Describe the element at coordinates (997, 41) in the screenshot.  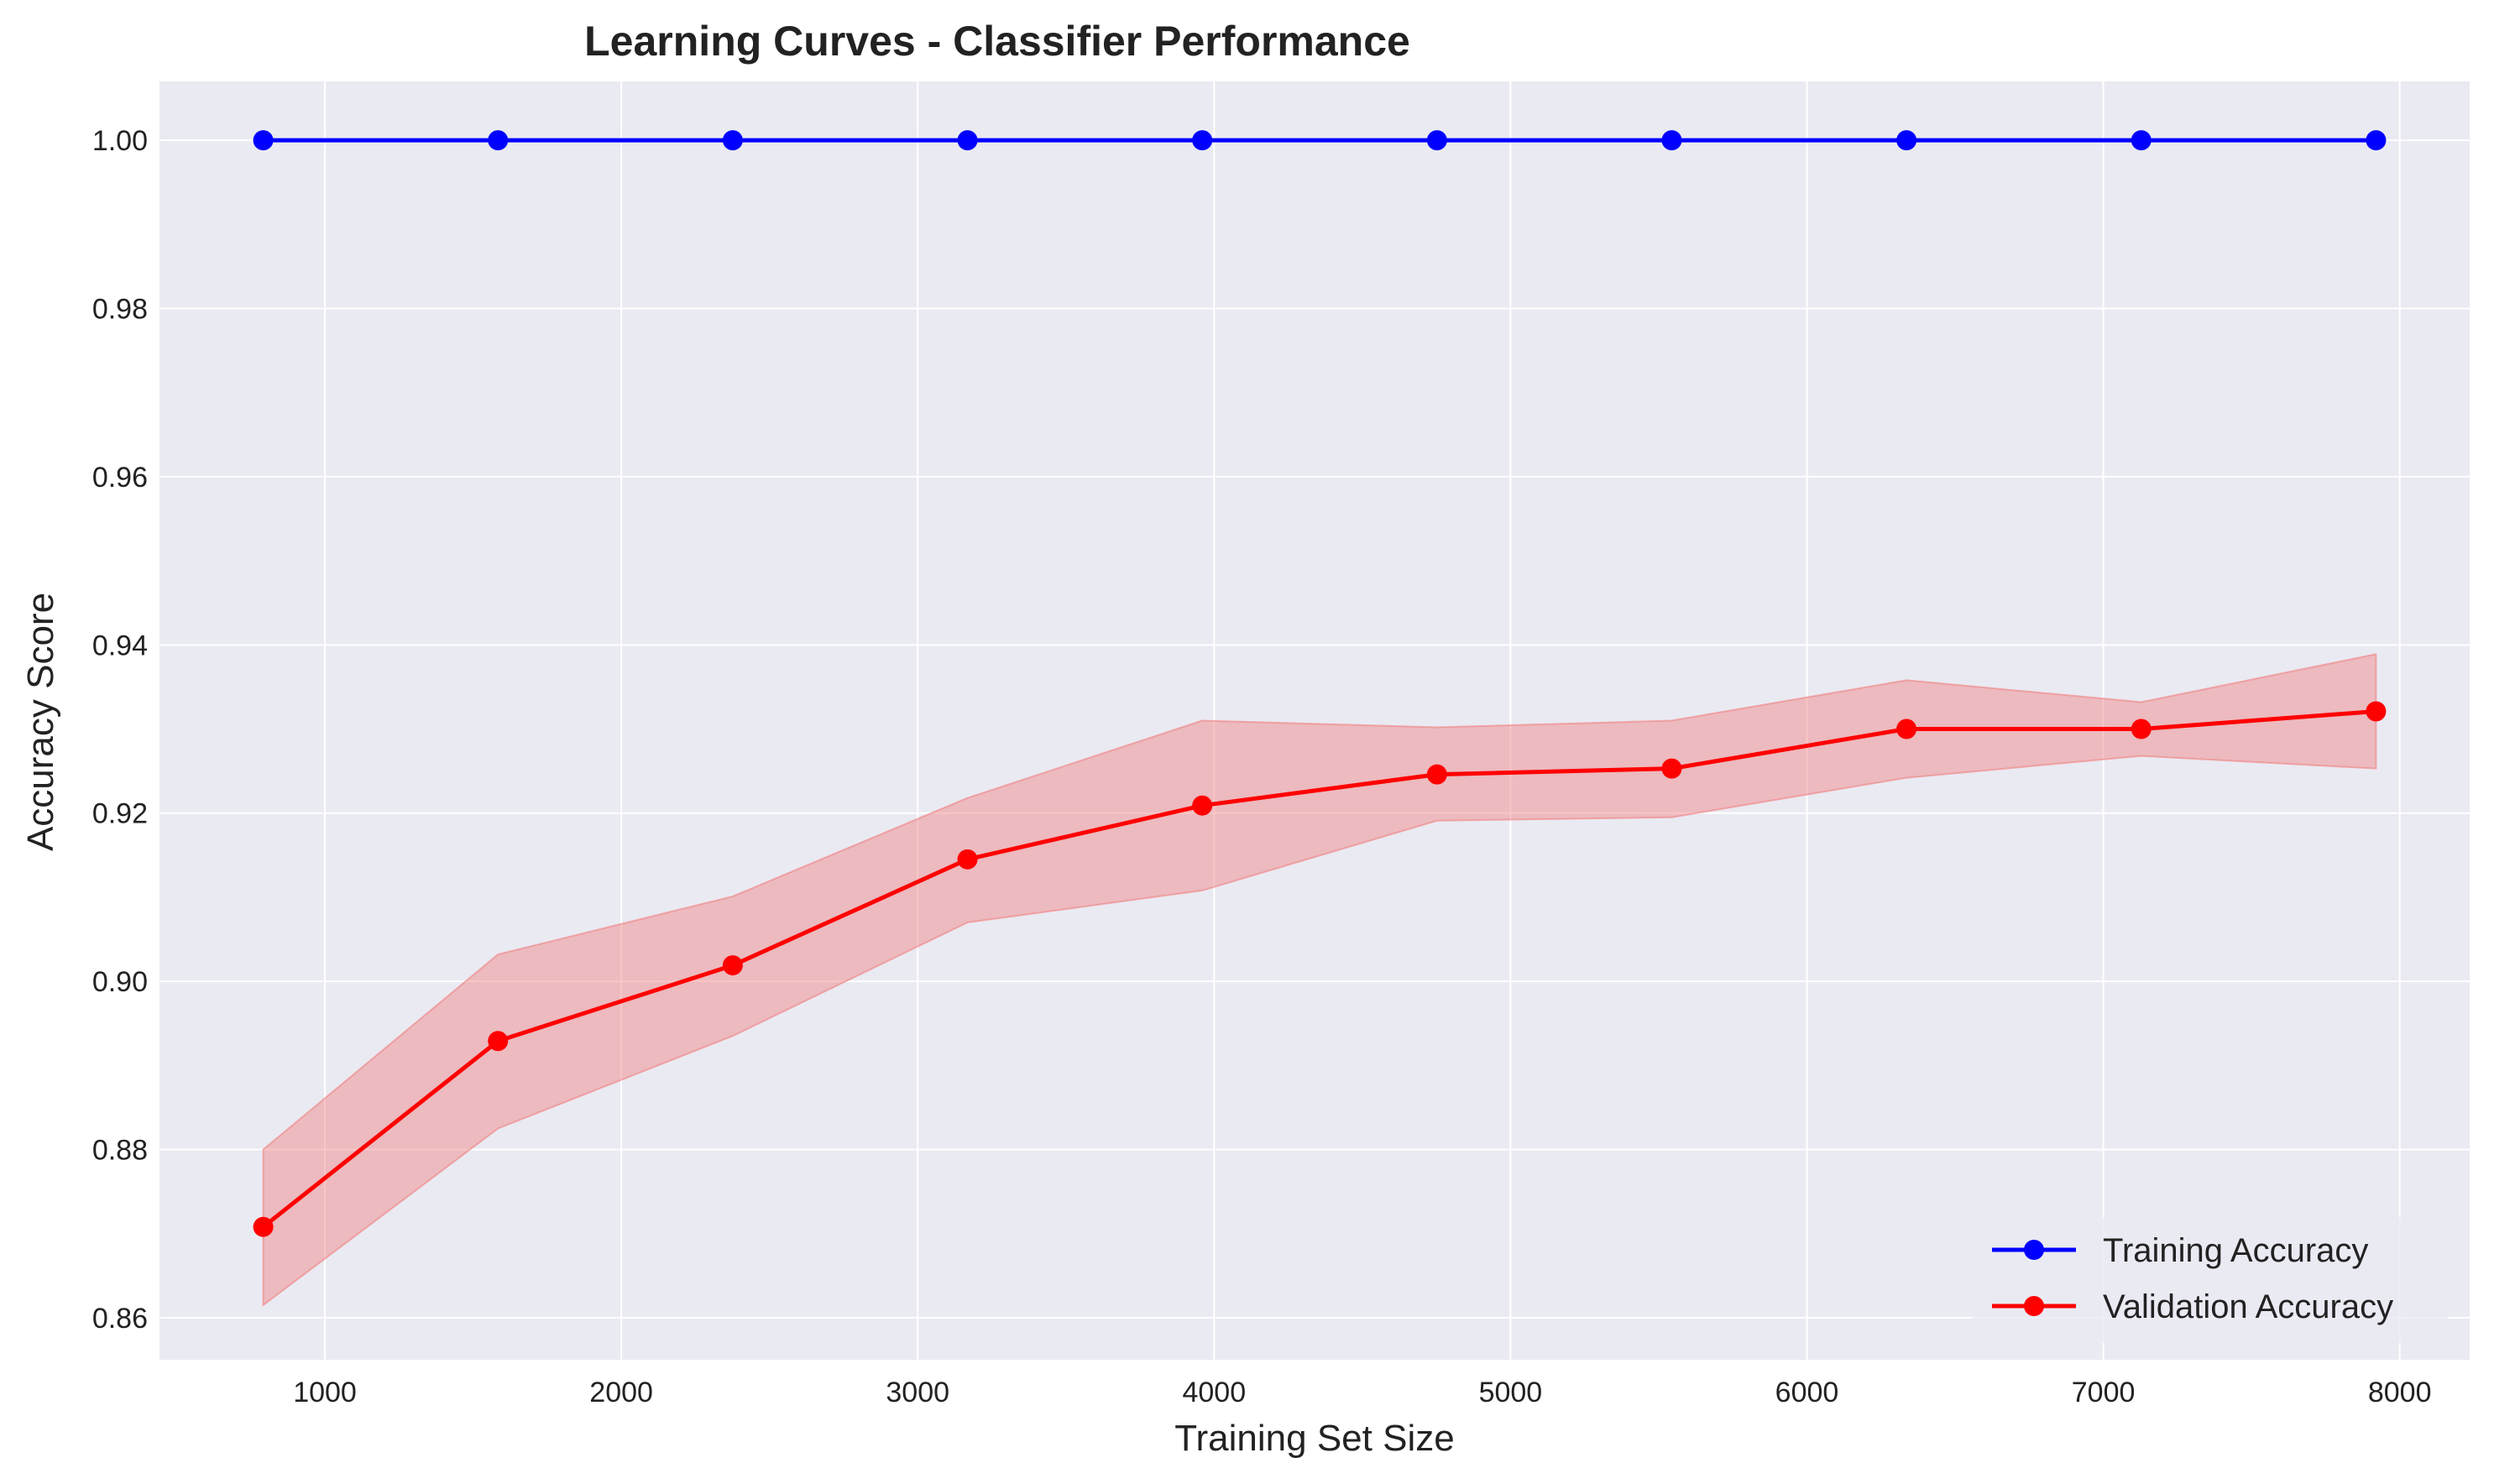
I see `chart-title: Learning Curves - Classifier Performance` at that location.